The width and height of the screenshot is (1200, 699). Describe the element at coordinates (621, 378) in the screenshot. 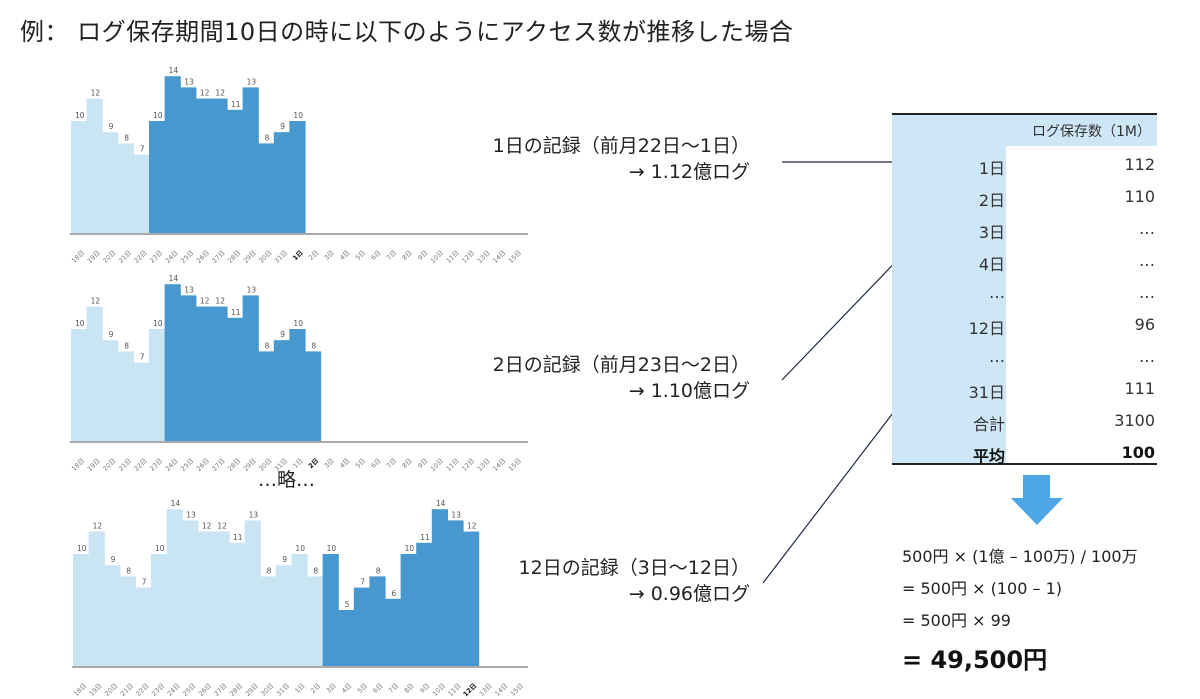

I see `record-day-2: 2日の記録（前月23日〜2日） → 1.10億ログ` at that location.